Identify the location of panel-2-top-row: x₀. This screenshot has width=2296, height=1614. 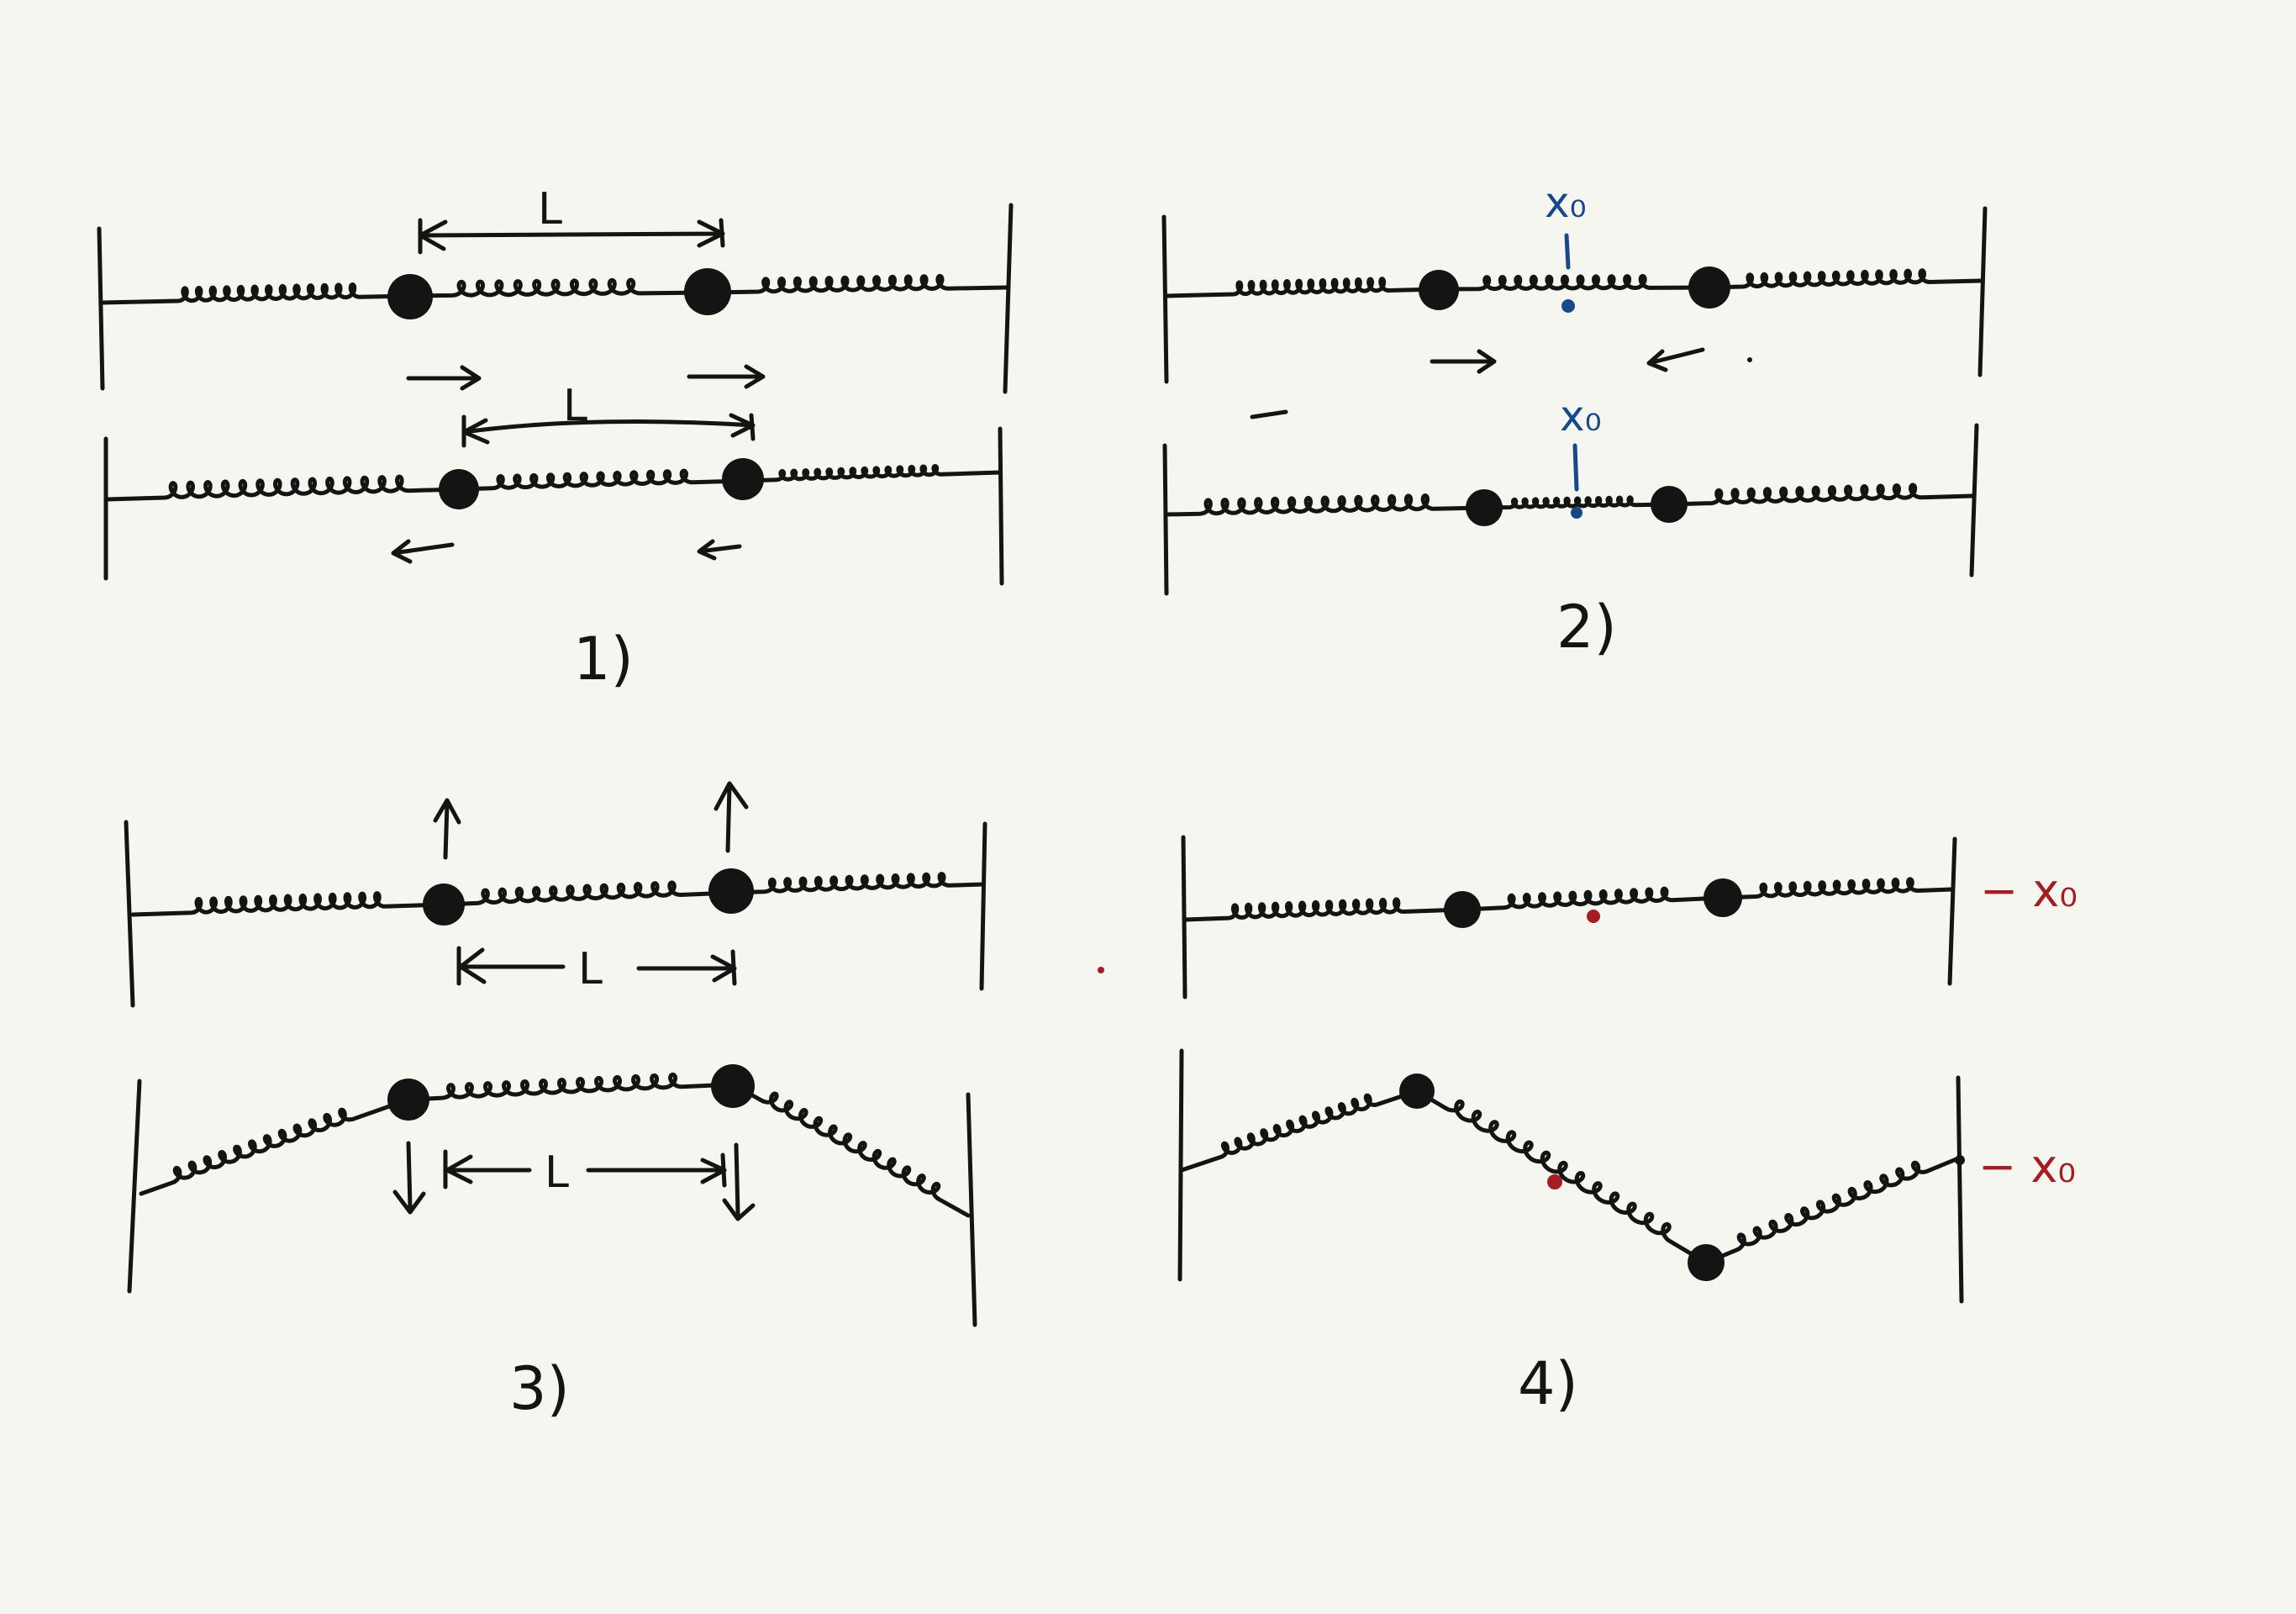
(1574, 298).